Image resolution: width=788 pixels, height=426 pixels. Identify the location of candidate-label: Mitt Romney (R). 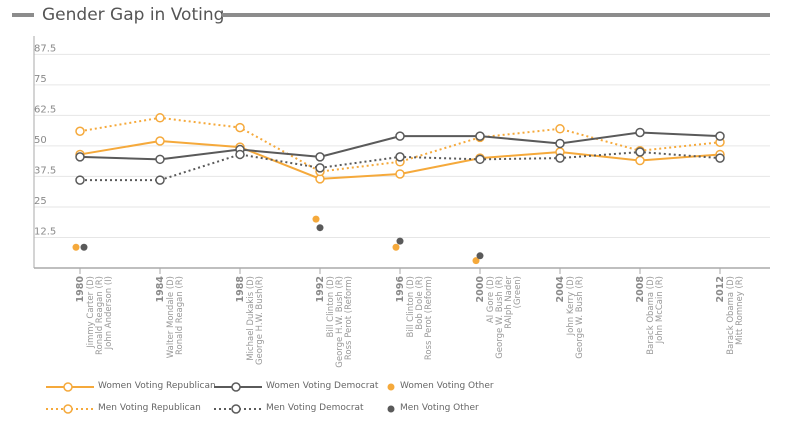
(740, 310).